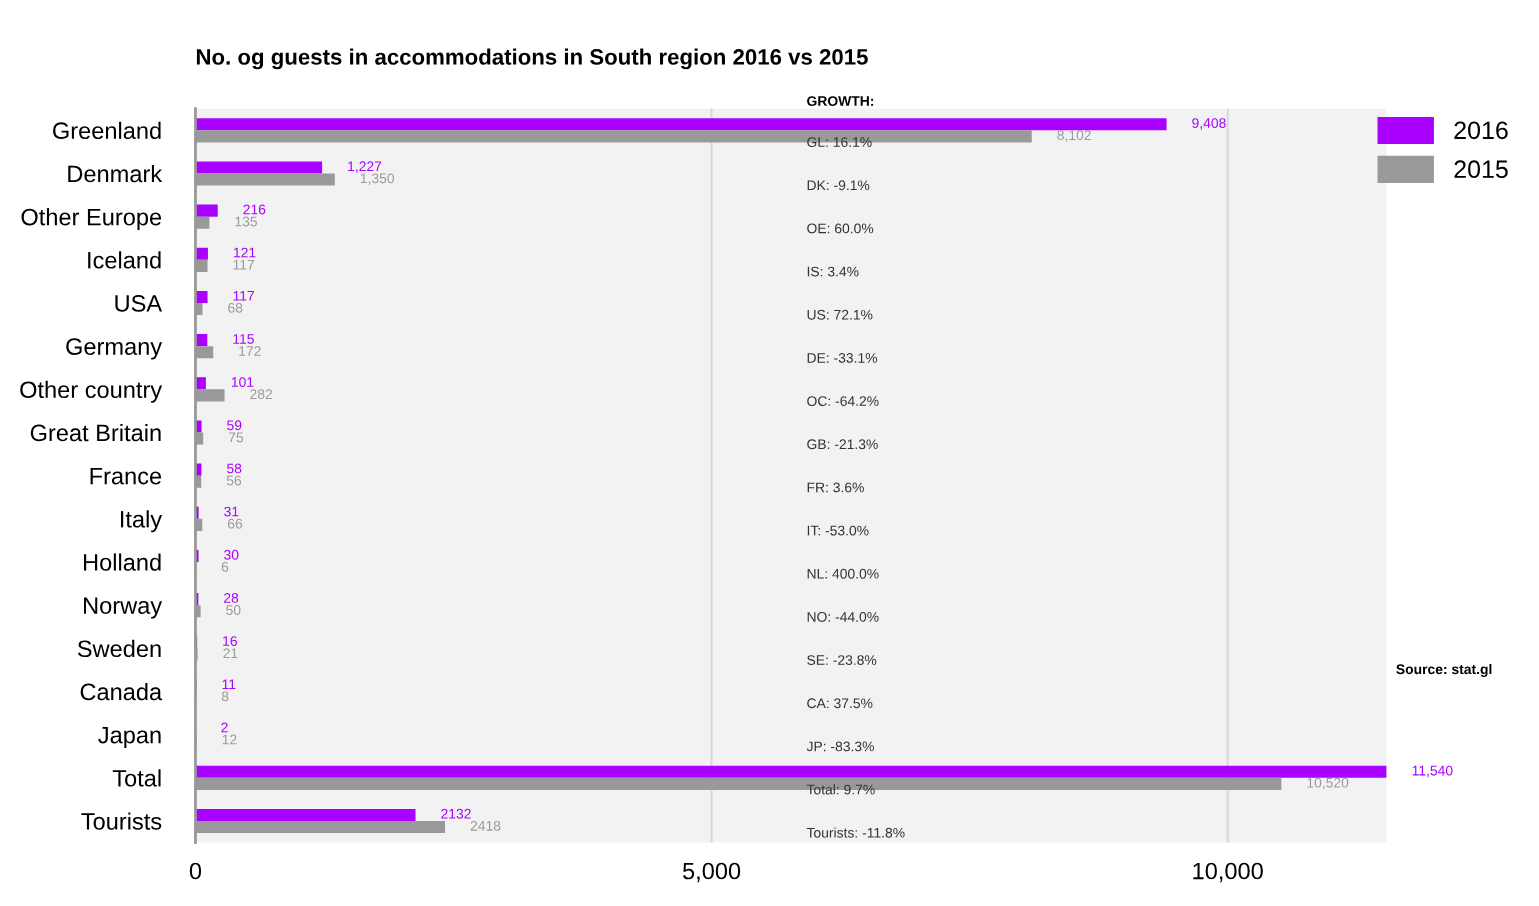  What do you see at coordinates (833, 271) in the screenshot?
I see `annotation: IS: 3.4%` at bounding box center [833, 271].